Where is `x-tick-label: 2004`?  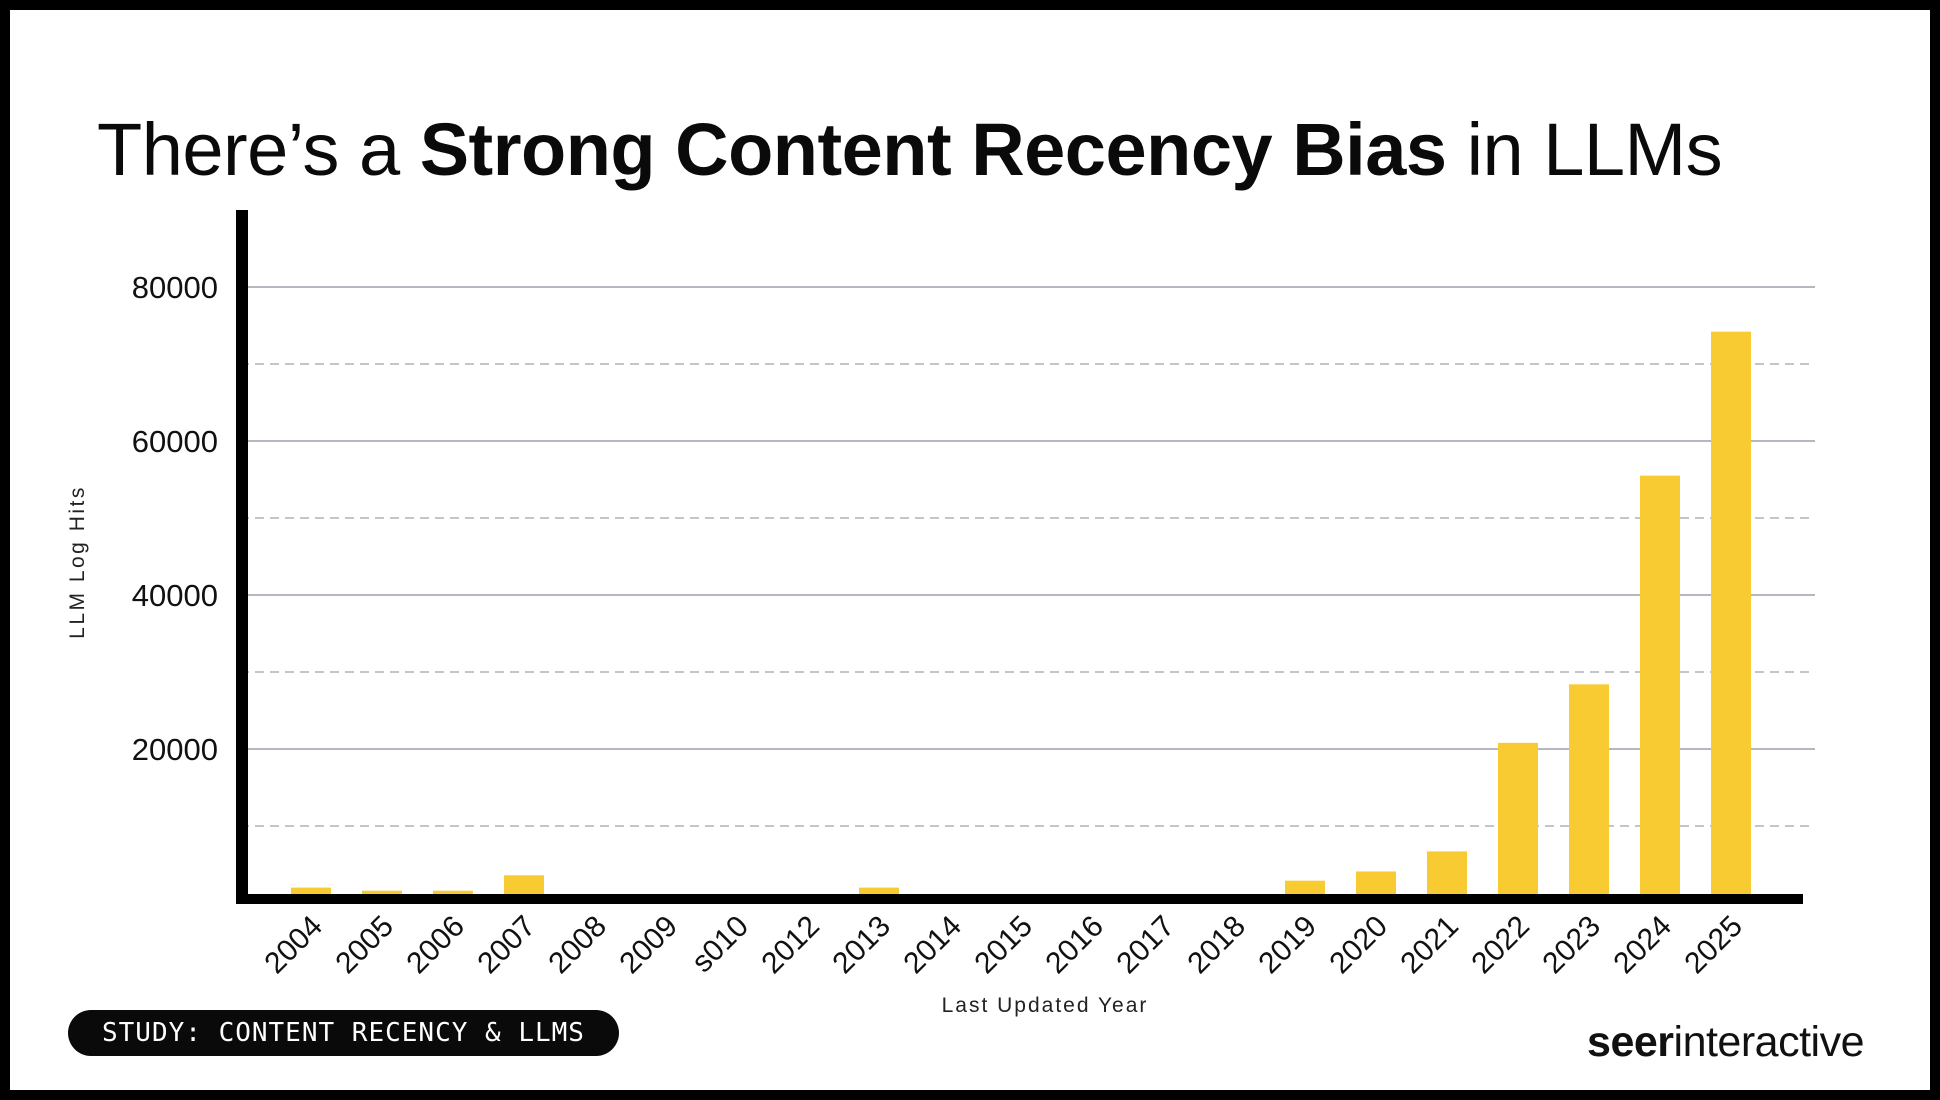
x-tick-label: 2004 is located at coordinates (293, 945).